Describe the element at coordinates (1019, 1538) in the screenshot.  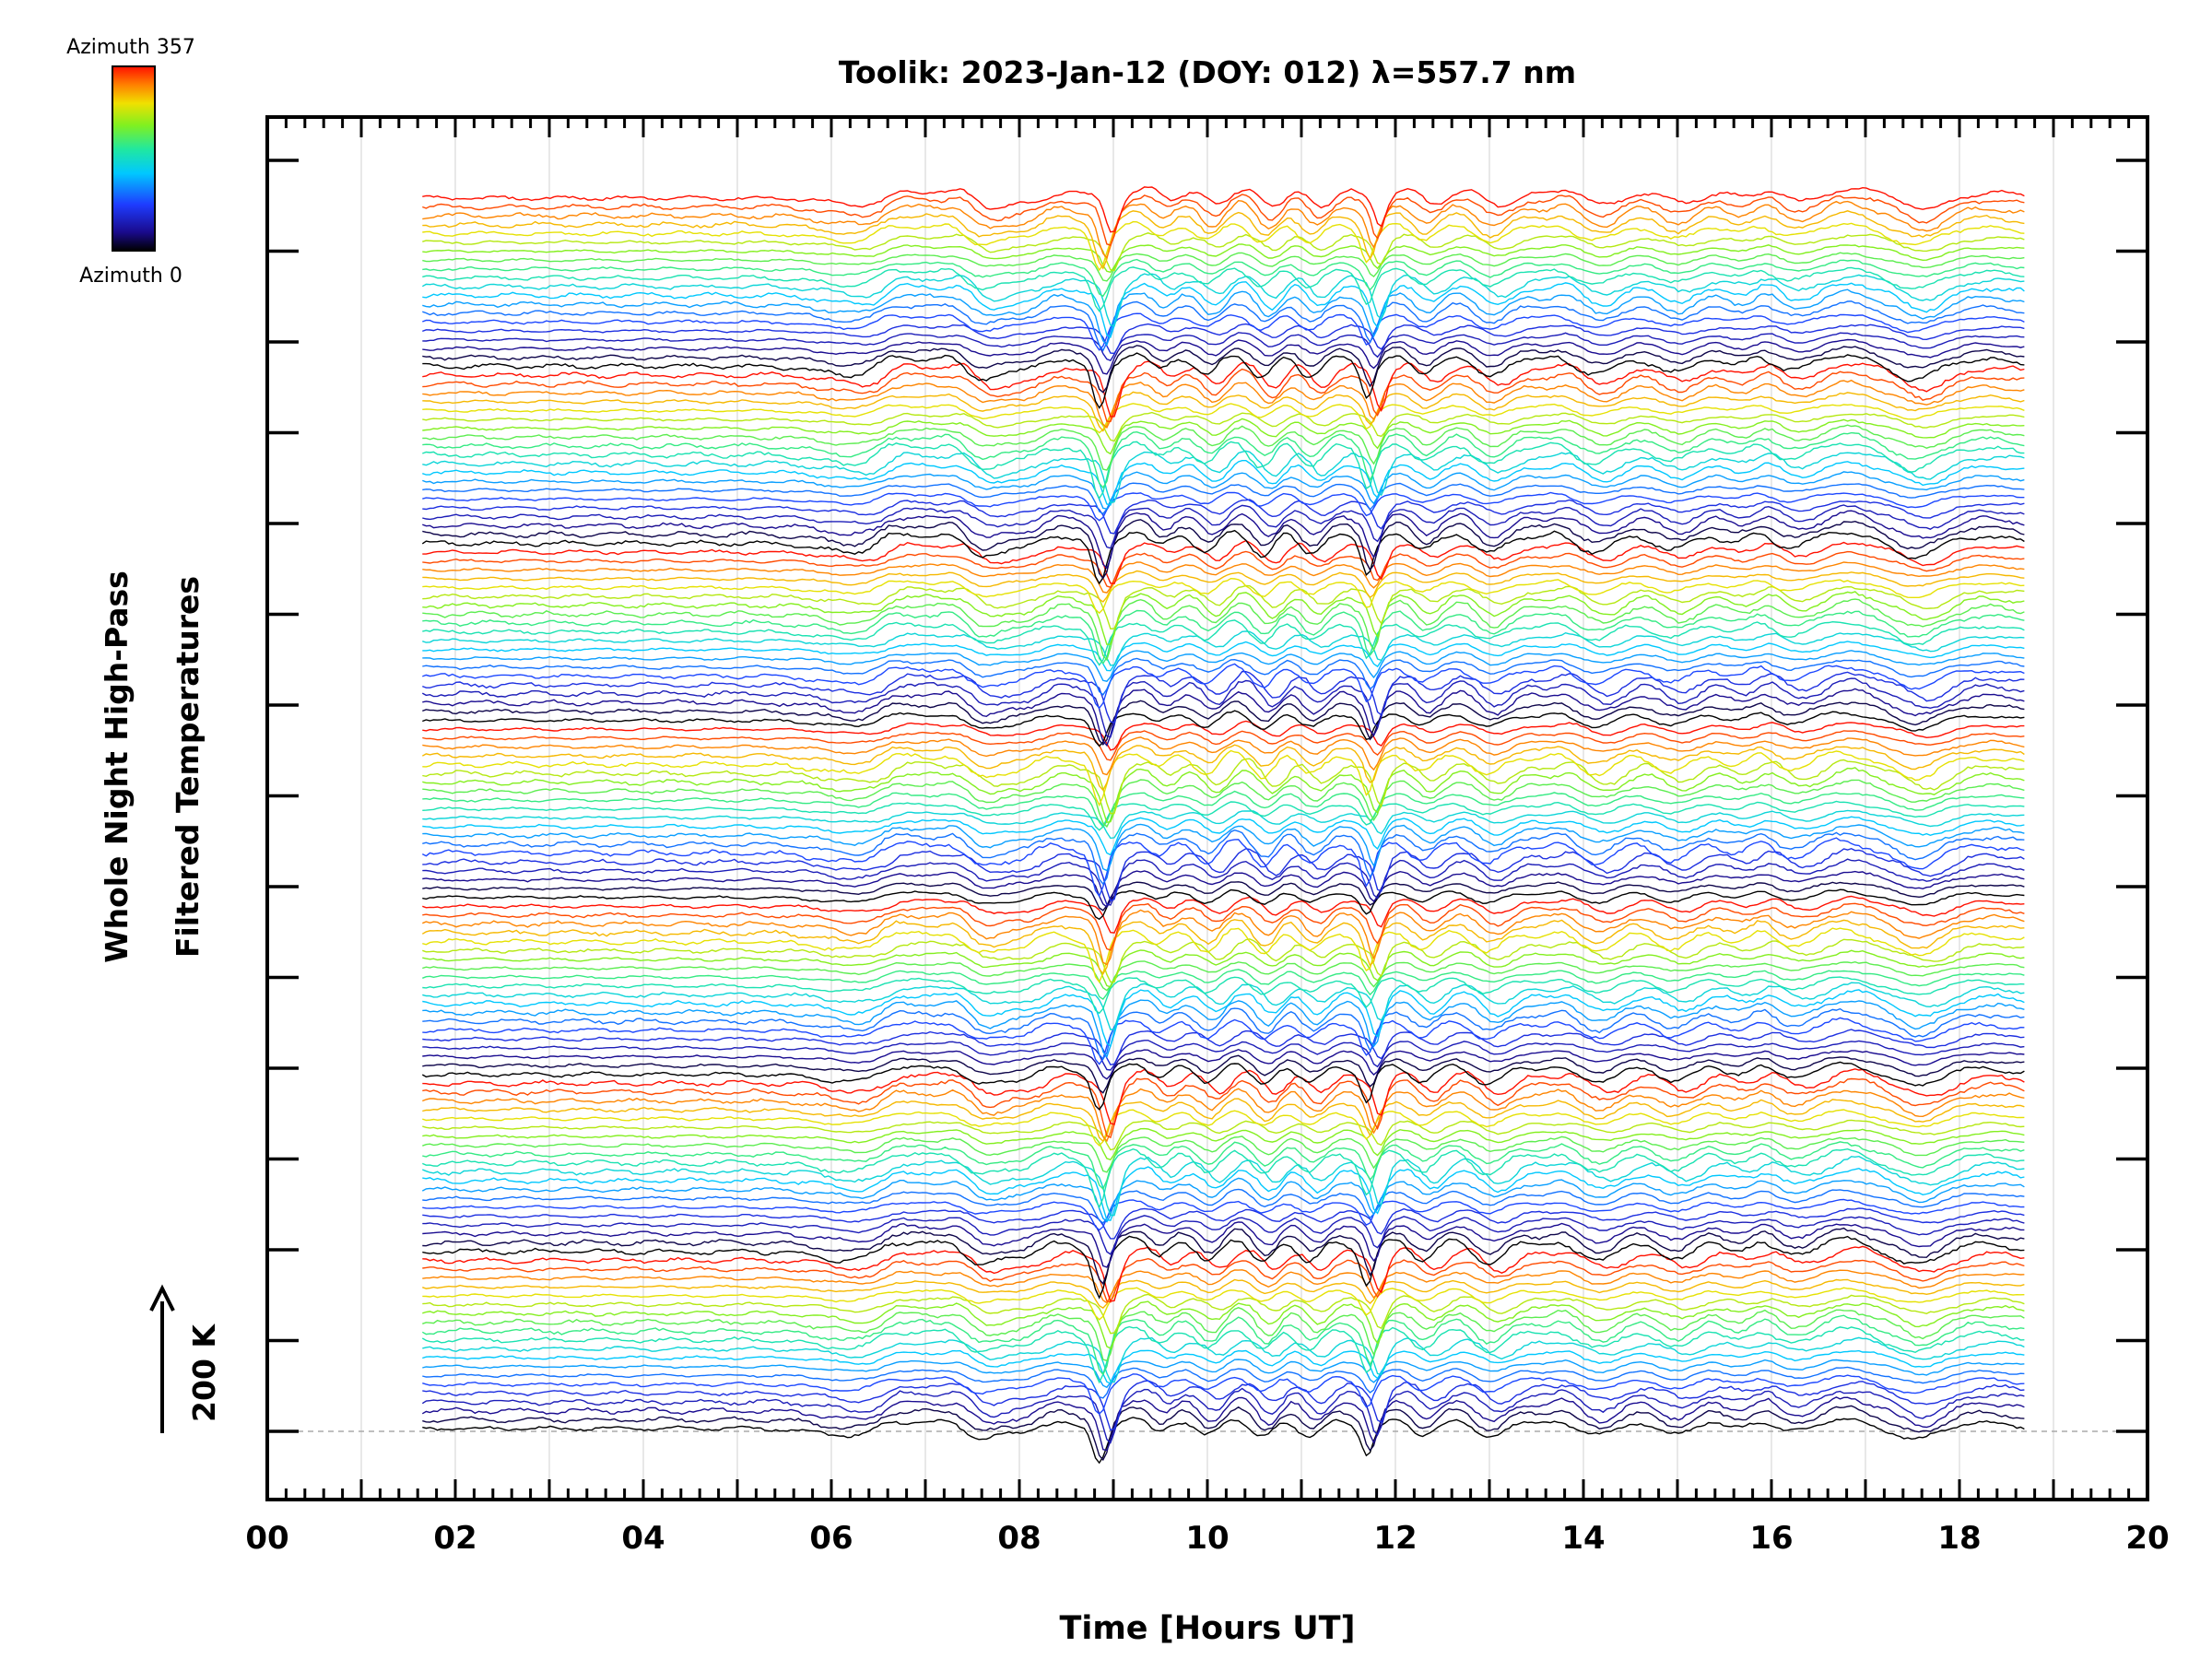
I see `x-tick-label: 08` at that location.